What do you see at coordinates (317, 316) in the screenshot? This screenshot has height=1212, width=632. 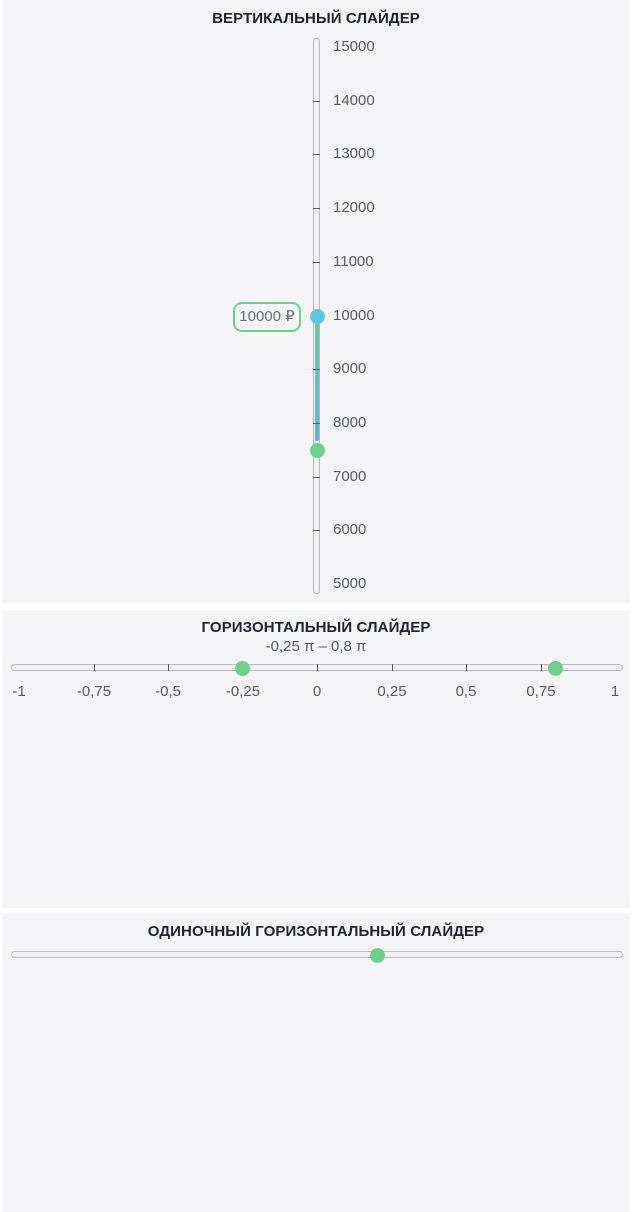 I see `vertical-slider-upper-handle` at bounding box center [317, 316].